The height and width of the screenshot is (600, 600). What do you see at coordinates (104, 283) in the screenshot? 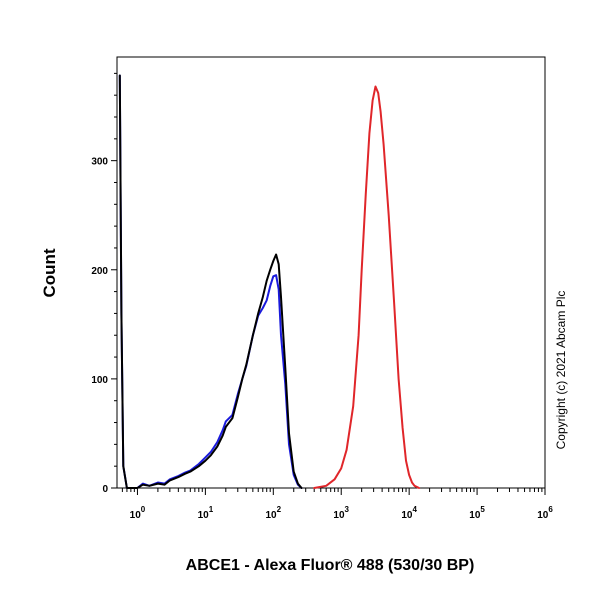
I see `y-axis: 0 100 200 300` at bounding box center [104, 283].